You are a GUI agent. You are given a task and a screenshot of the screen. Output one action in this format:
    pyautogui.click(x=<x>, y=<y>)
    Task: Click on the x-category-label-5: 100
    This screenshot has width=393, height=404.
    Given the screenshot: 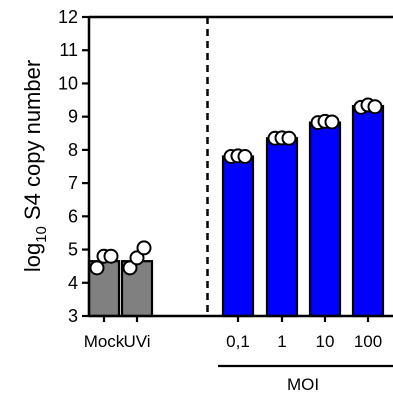 What is the action you would take?
    pyautogui.click(x=368, y=341)
    